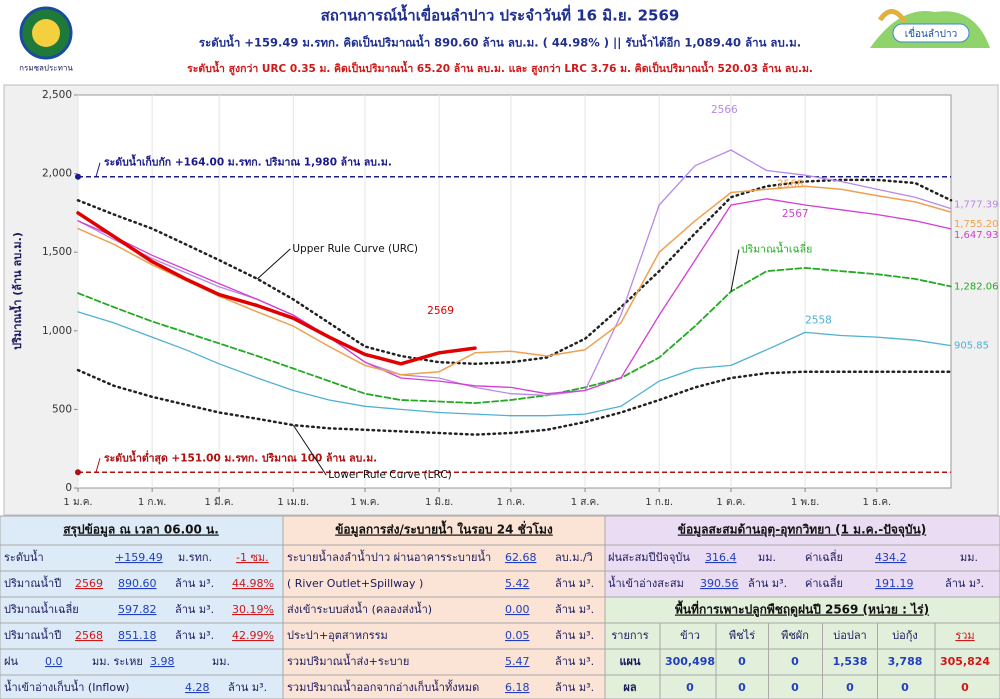 This screenshot has height=699, width=1000. What do you see at coordinates (971, 346) in the screenshot?
I see `end-value-label: 905.85` at bounding box center [971, 346].